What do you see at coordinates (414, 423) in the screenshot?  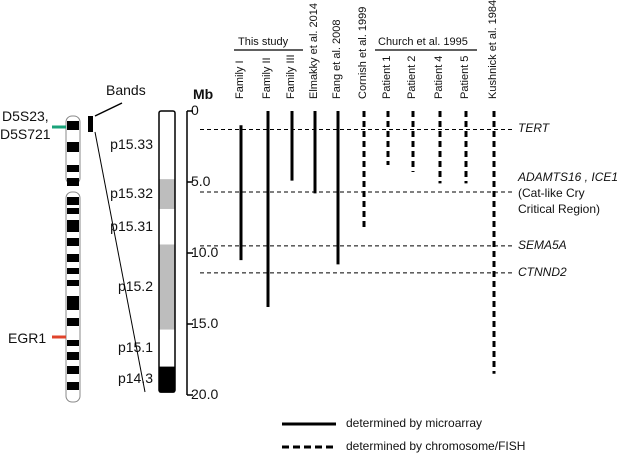 I see `legend-solid-label: determined by microarray` at bounding box center [414, 423].